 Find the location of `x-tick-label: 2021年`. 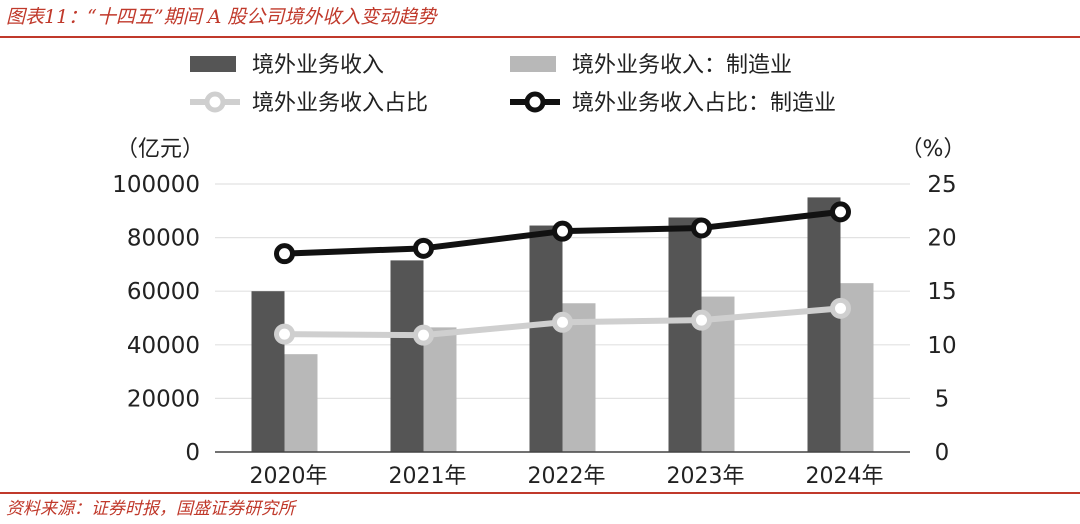

x-tick-label: 2021年 is located at coordinates (428, 476).